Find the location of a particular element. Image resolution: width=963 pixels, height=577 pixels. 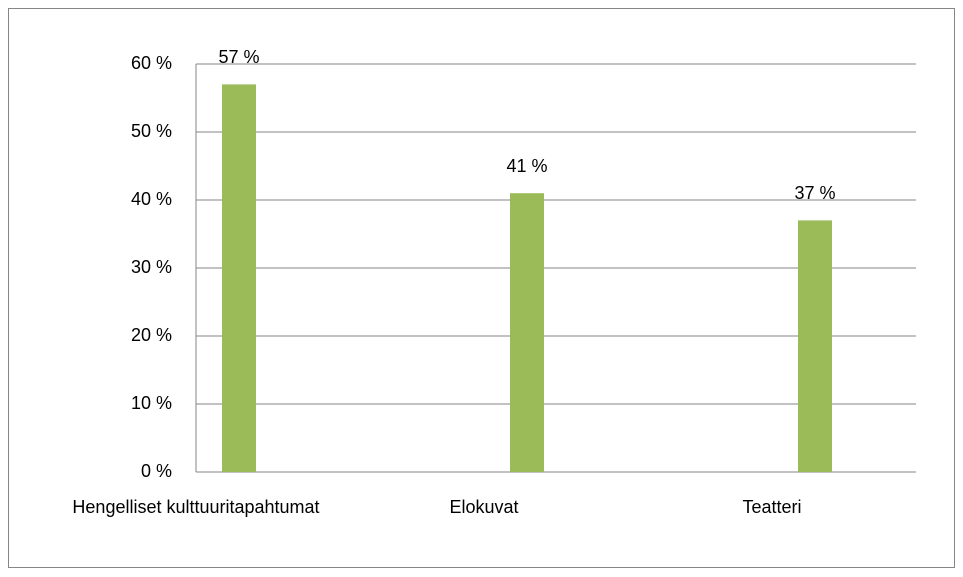

data-label: 41 % is located at coordinates (526, 166).